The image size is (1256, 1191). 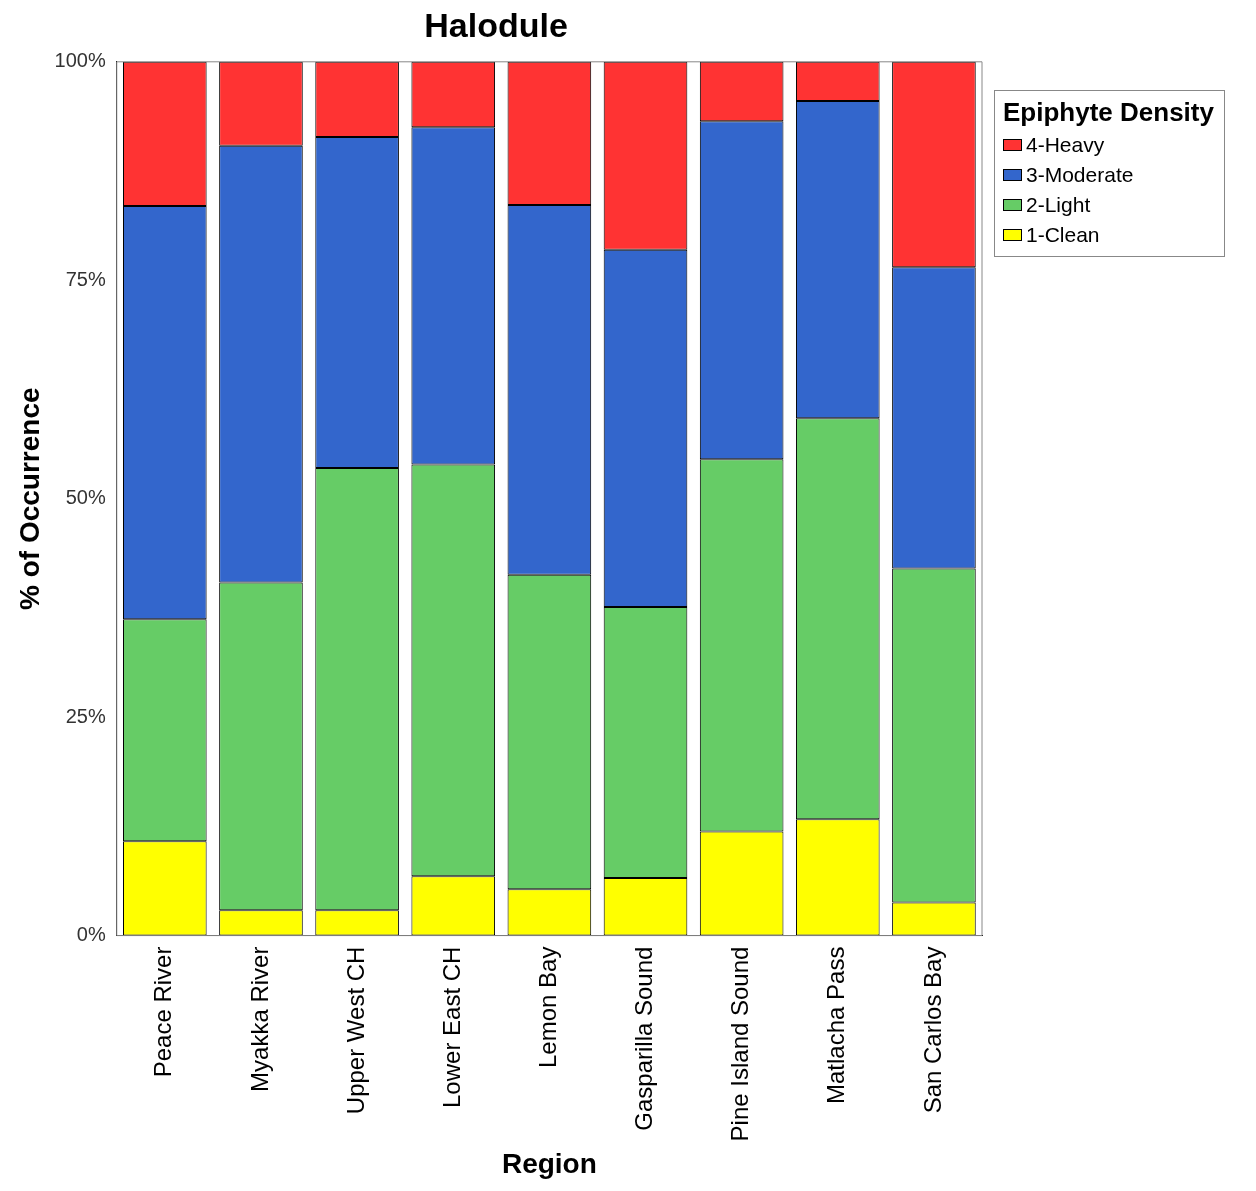 What do you see at coordinates (1058, 205) in the screenshot?
I see `legend-label: 2-Light` at bounding box center [1058, 205].